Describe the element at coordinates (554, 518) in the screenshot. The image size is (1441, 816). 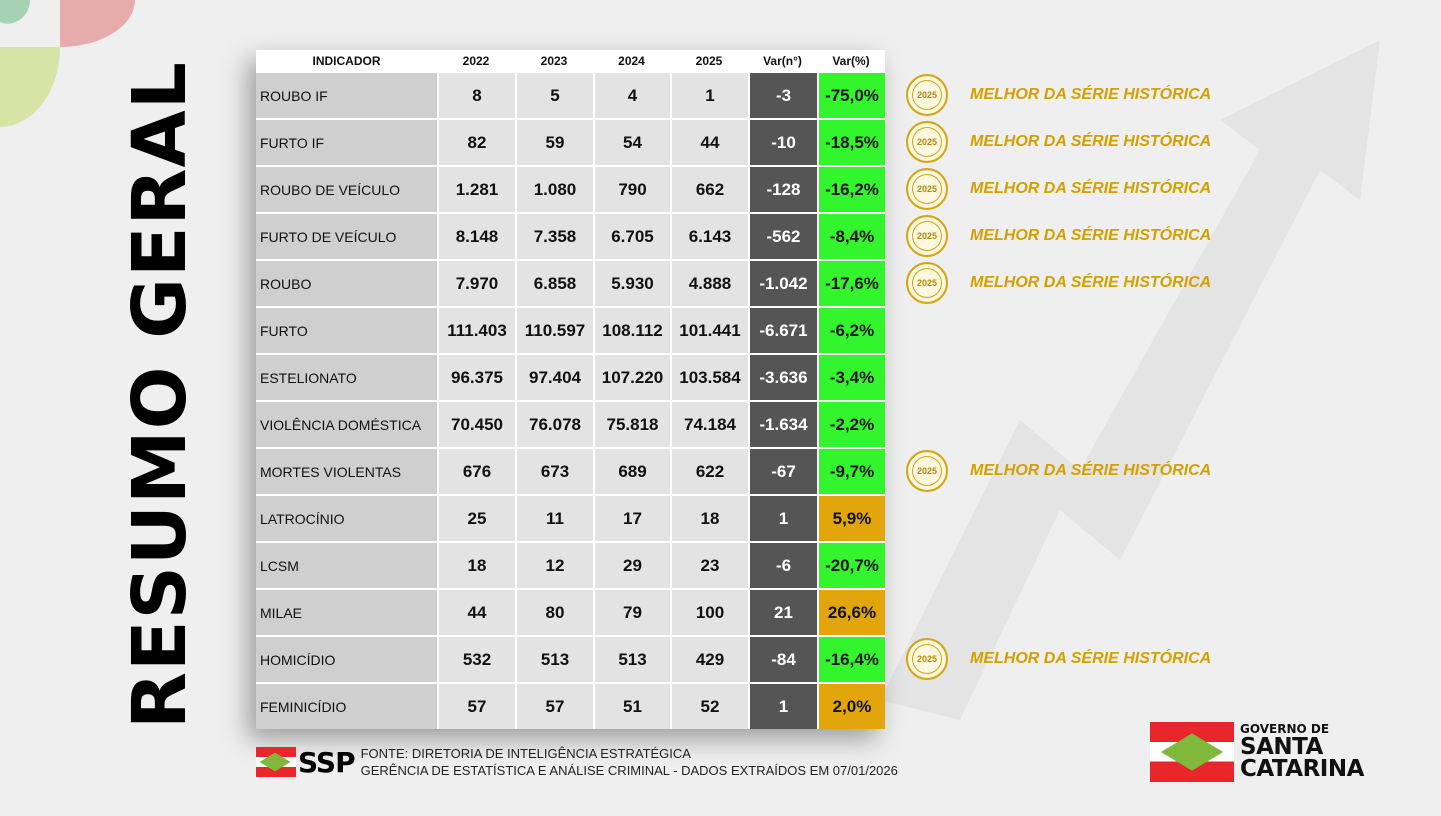
I see `value-cell: 11` at that location.